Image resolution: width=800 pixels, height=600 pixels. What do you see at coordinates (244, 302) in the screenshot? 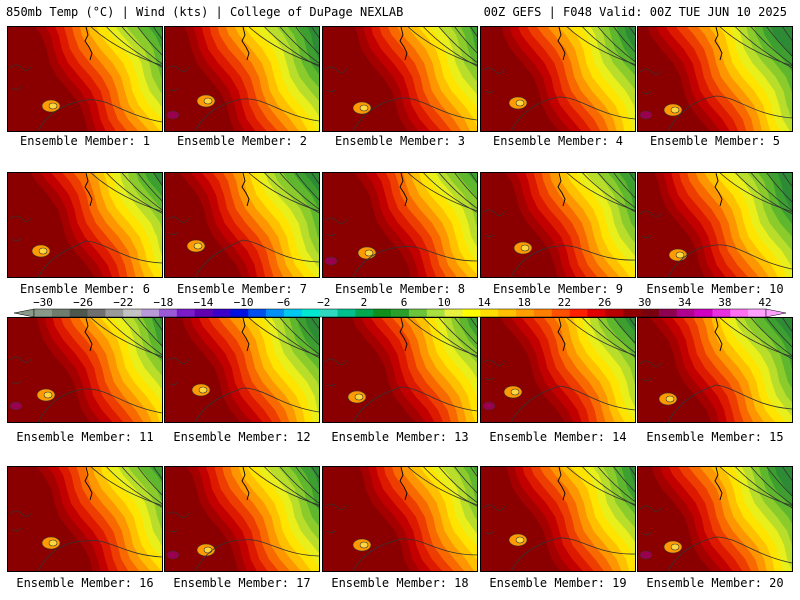
I see `colorbar-tick-label: −10` at bounding box center [244, 302].